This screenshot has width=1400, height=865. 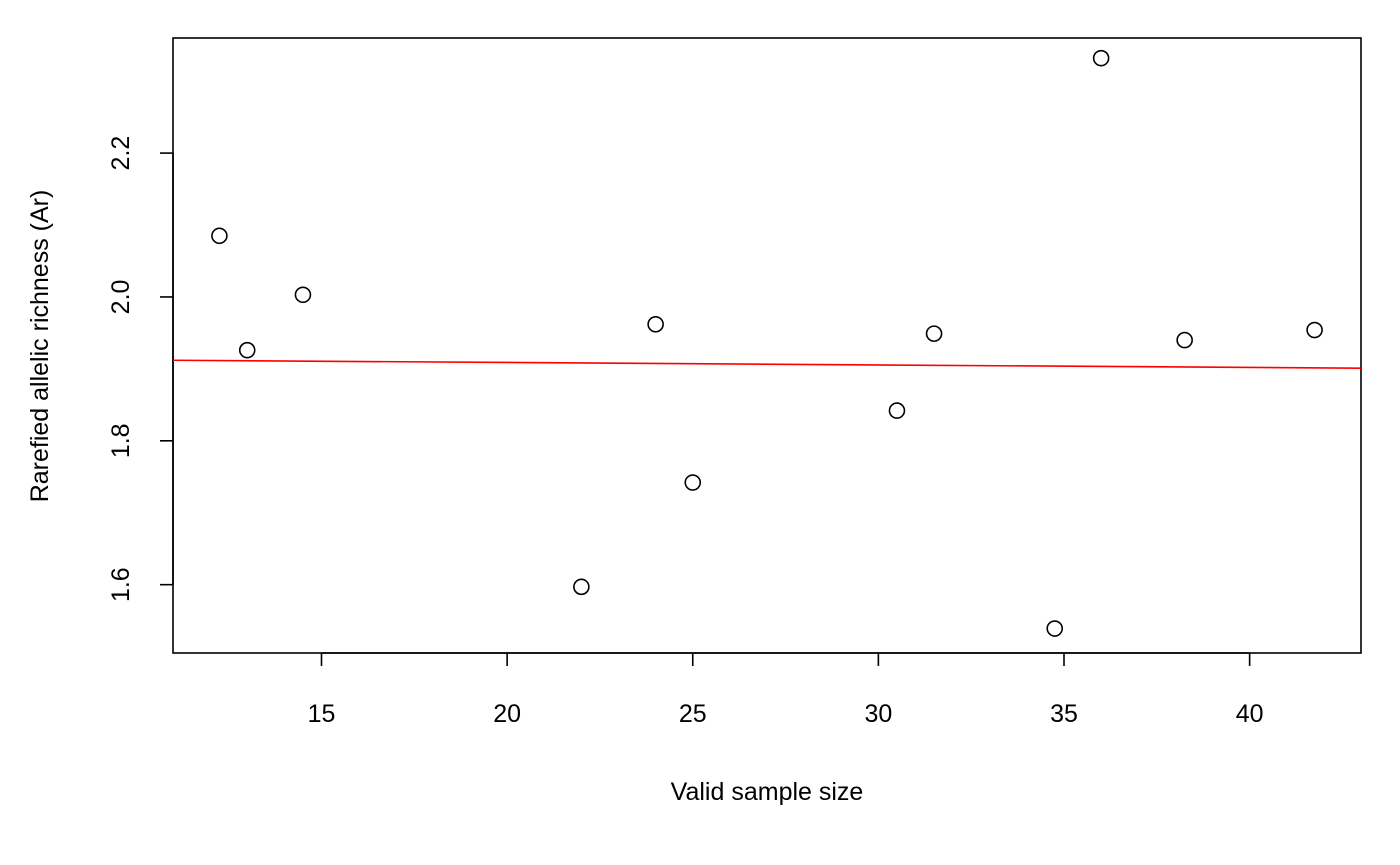 I want to click on x-tick-label: 30, so click(x=878, y=714).